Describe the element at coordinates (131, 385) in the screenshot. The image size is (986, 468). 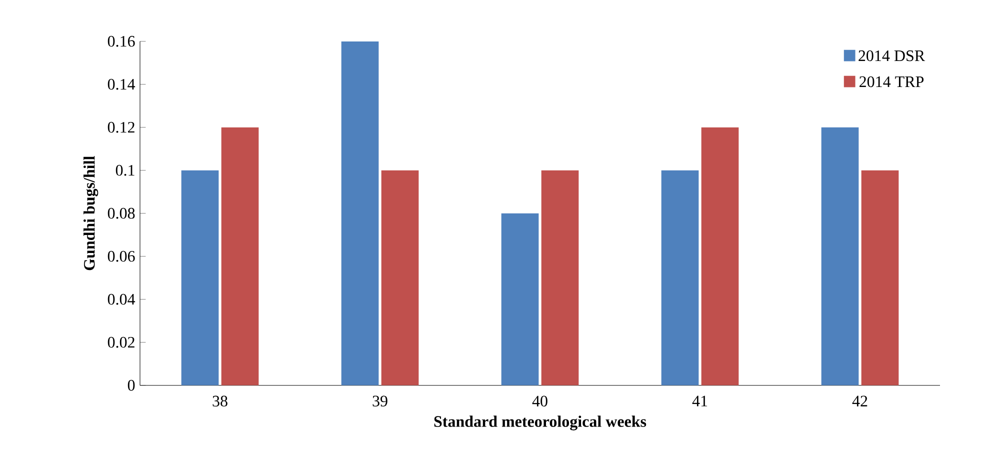
I see `y-tick-label: 0` at that location.